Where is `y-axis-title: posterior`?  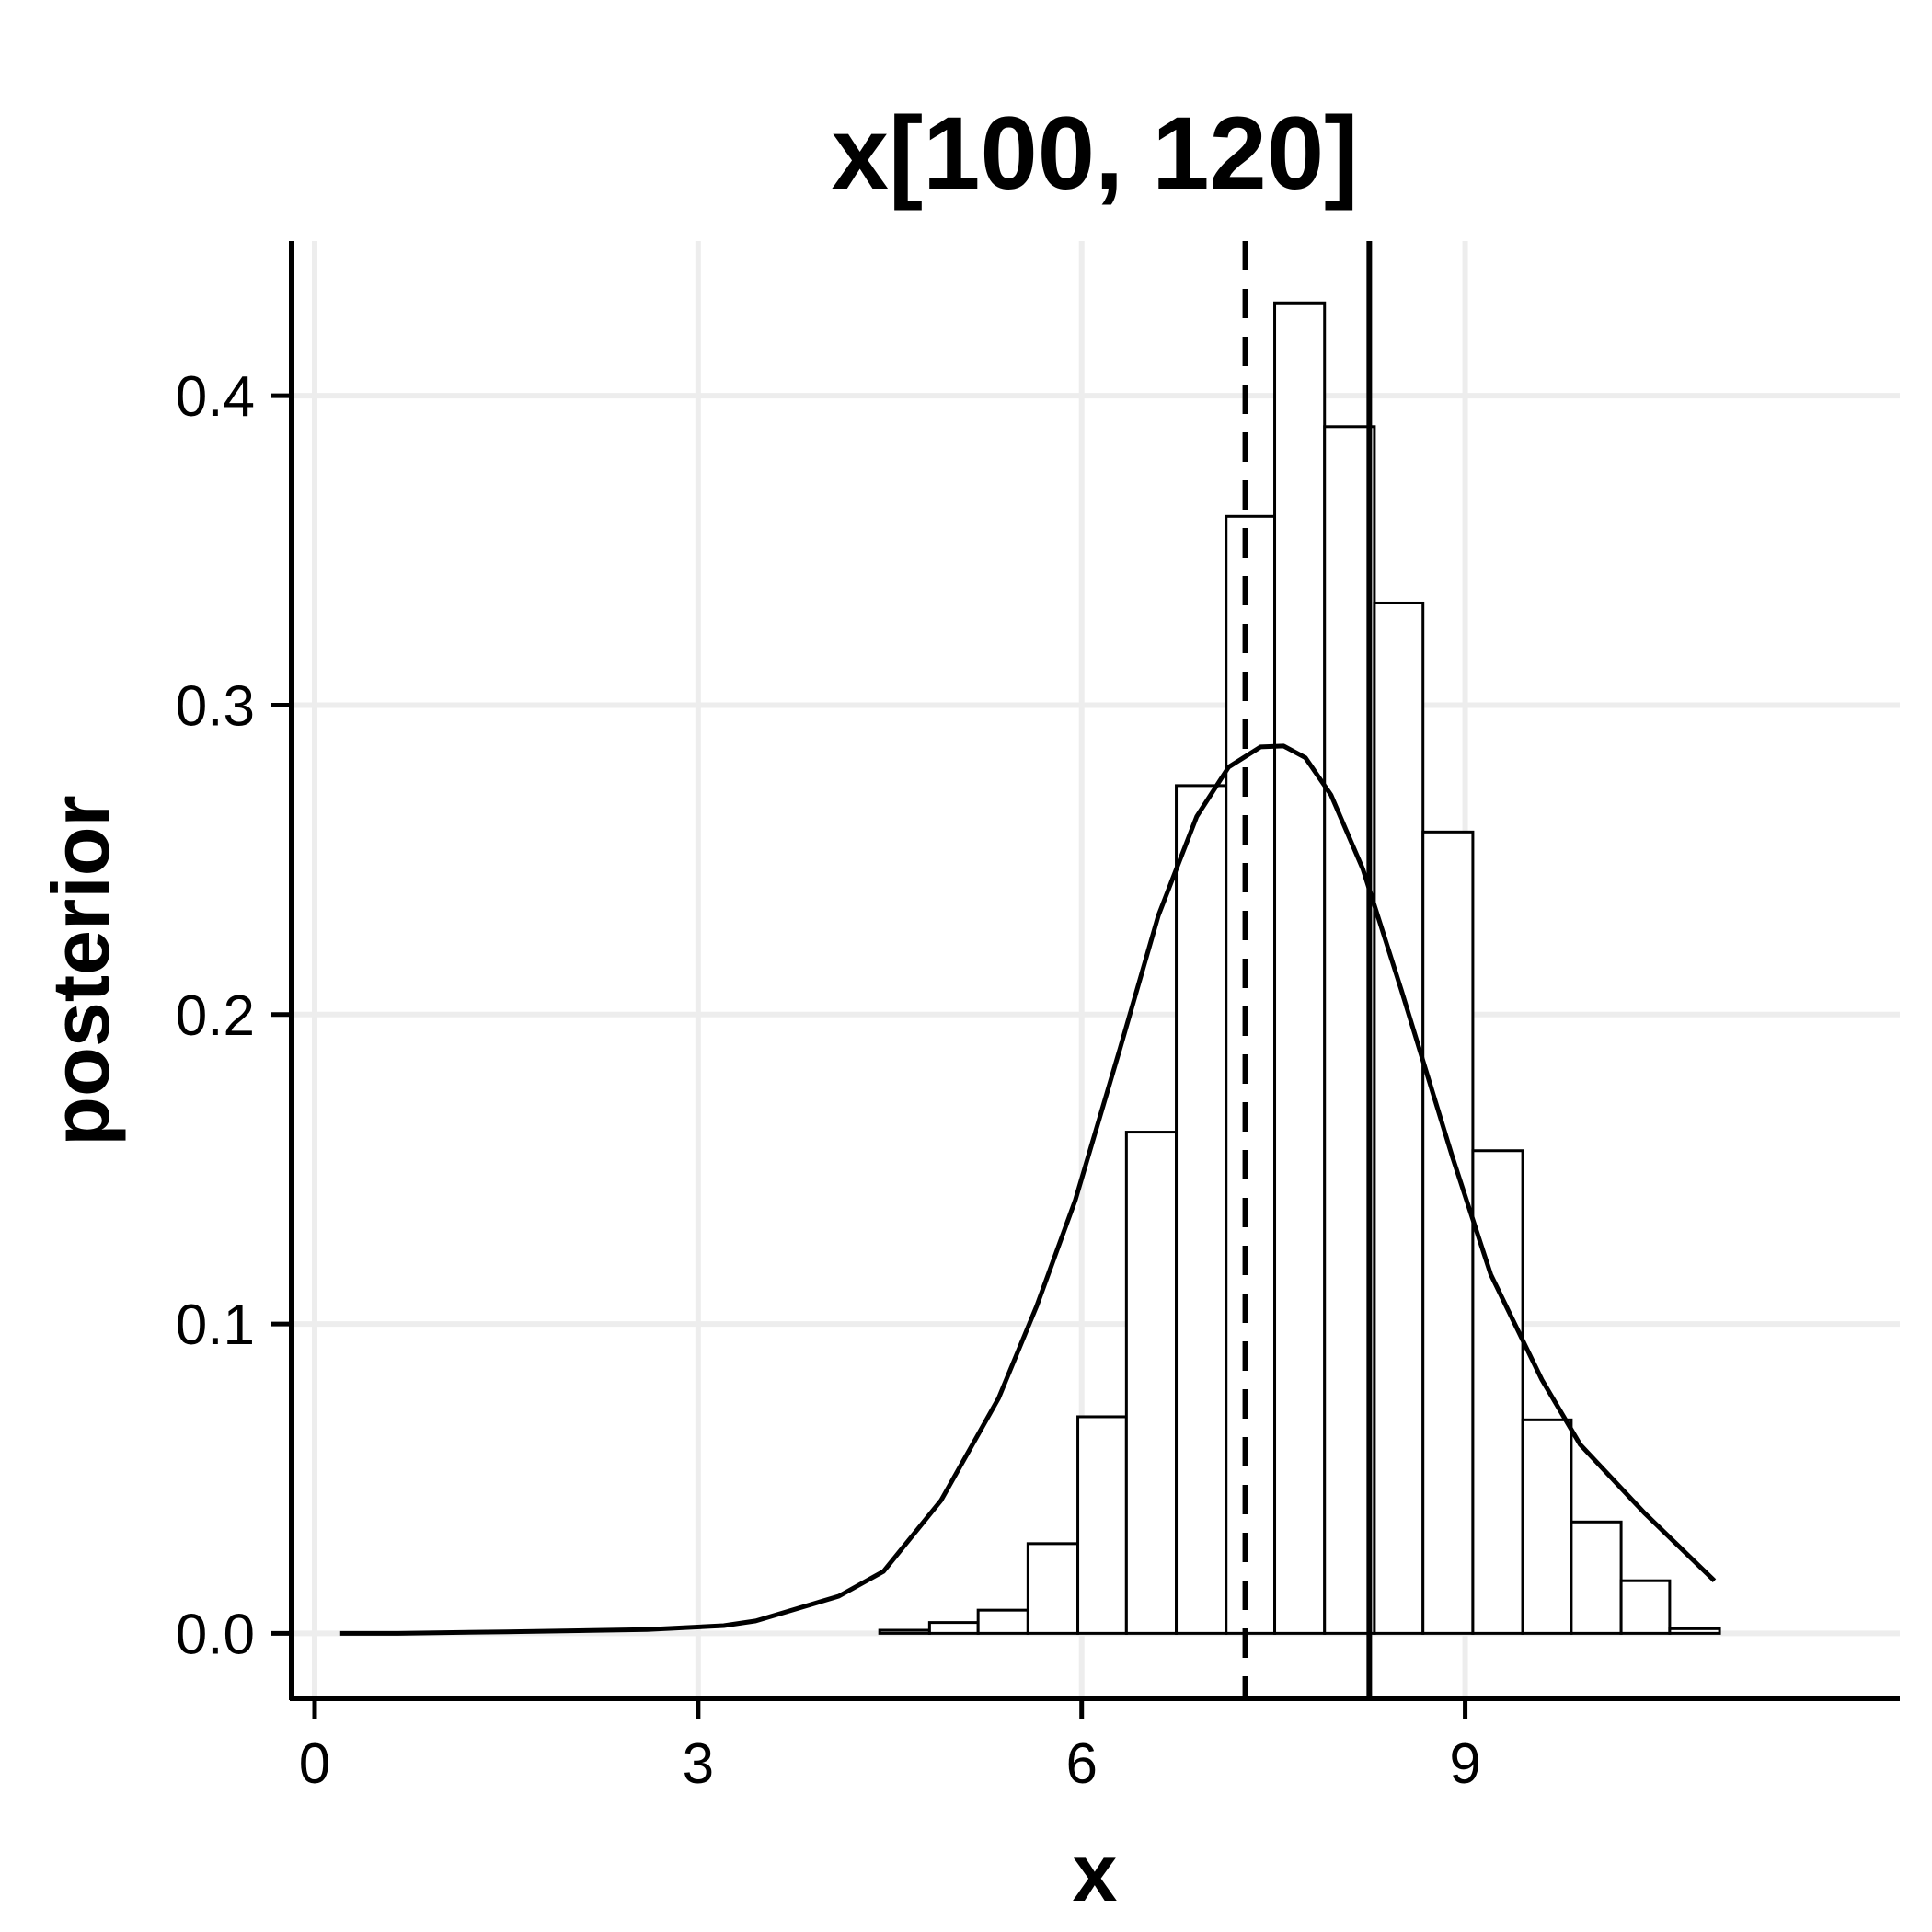 y-axis-title: posterior is located at coordinates (80, 970).